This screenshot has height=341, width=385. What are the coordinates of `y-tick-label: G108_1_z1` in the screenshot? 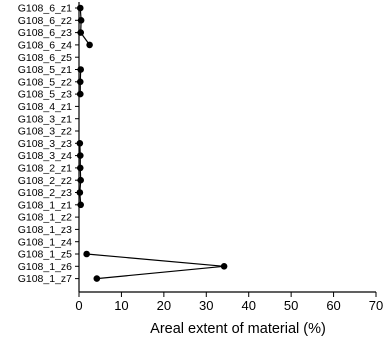 It's located at (45, 205).